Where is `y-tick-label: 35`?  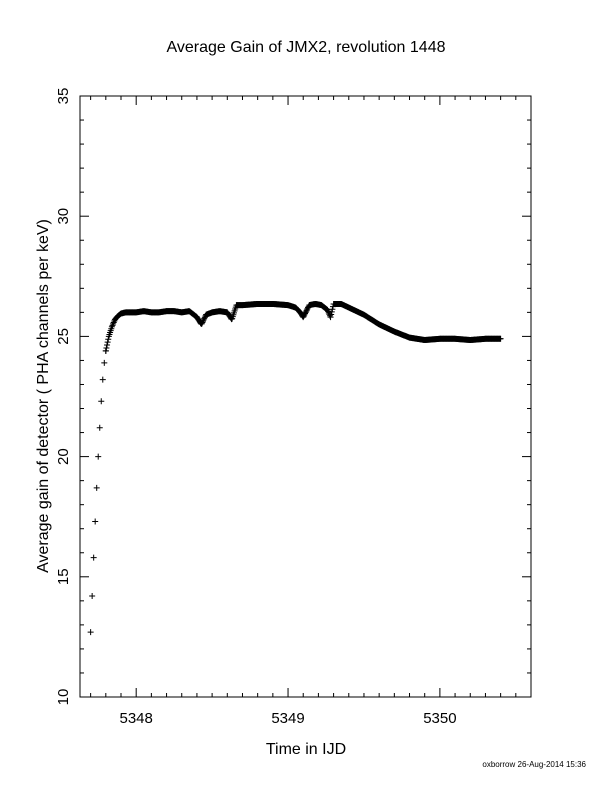
y-tick-label: 35 is located at coordinates (63, 96).